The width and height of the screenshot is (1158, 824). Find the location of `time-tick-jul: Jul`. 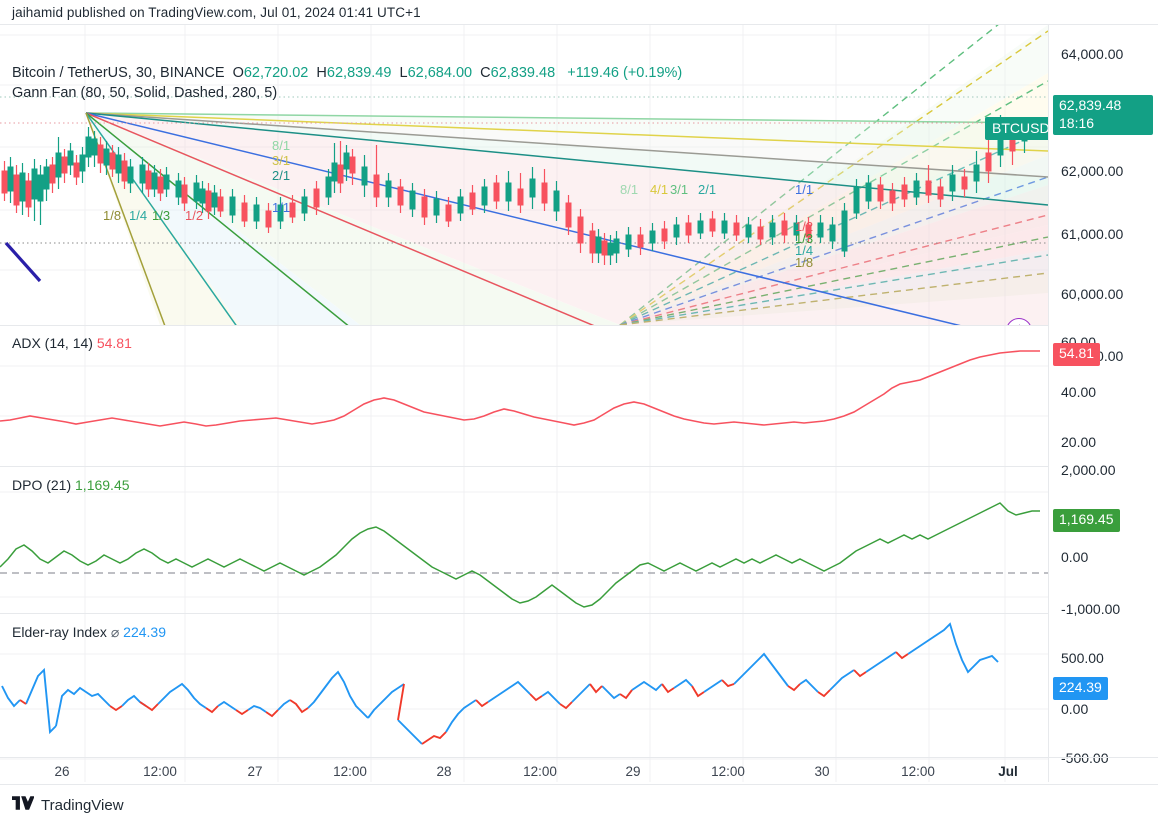

time-tick-jul: Jul is located at coordinates (1008, 771).